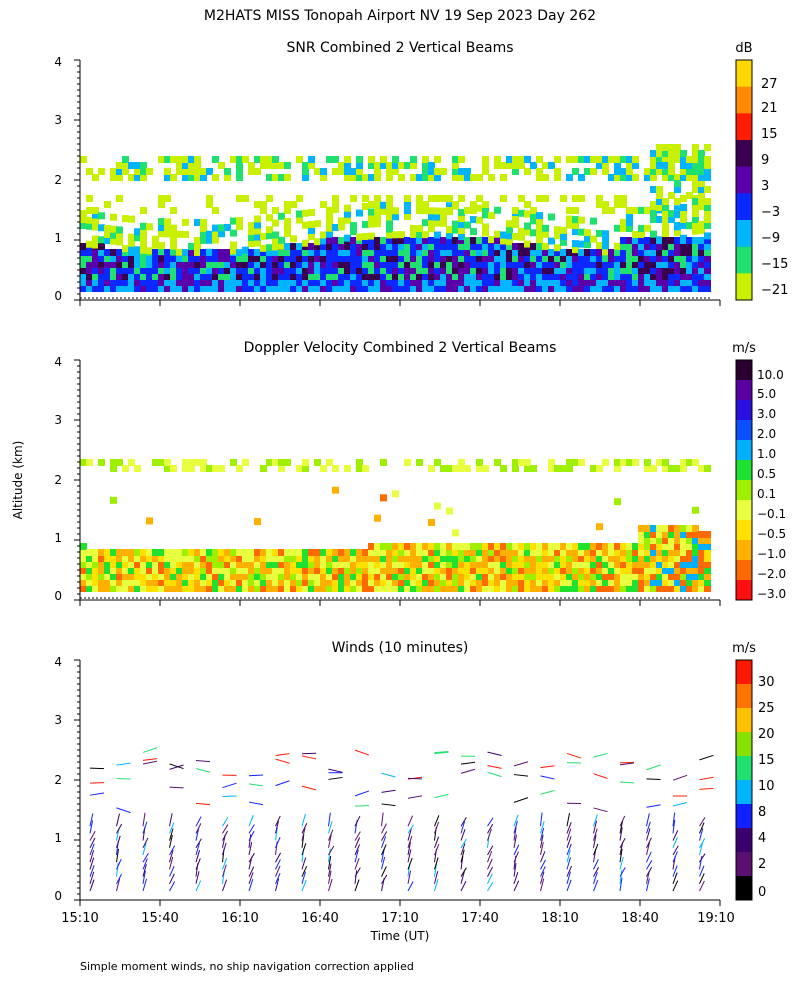 This screenshot has height=1000, width=800. What do you see at coordinates (762, 892) in the screenshot?
I see `winds-cb-label: 0` at bounding box center [762, 892].